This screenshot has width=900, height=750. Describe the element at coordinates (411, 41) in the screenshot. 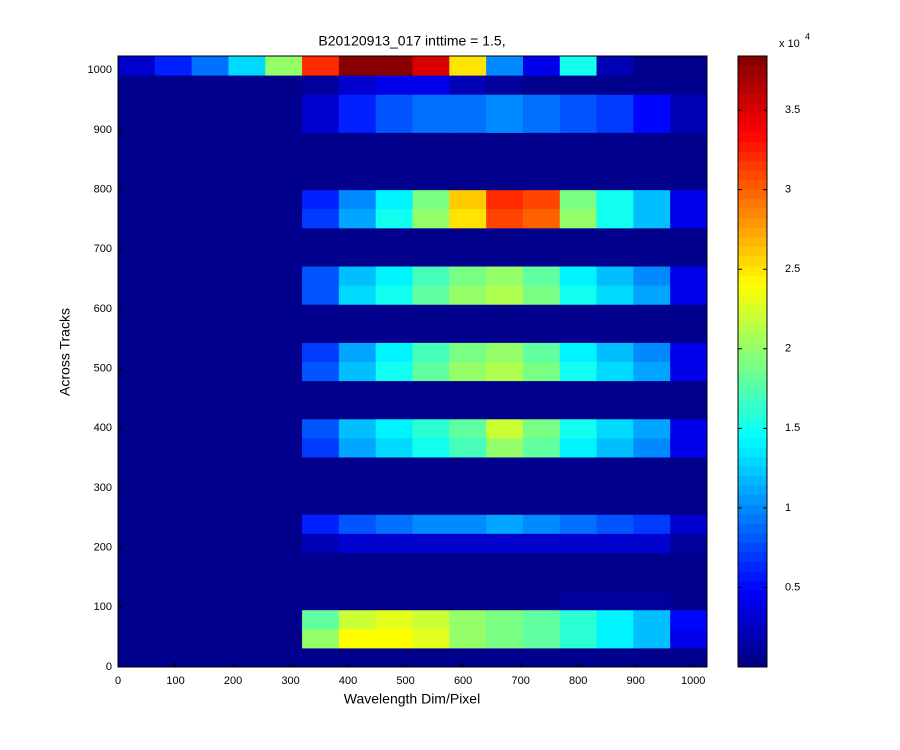

I see `chart-title: B20120913_017 inttime = 1.5,` at that location.